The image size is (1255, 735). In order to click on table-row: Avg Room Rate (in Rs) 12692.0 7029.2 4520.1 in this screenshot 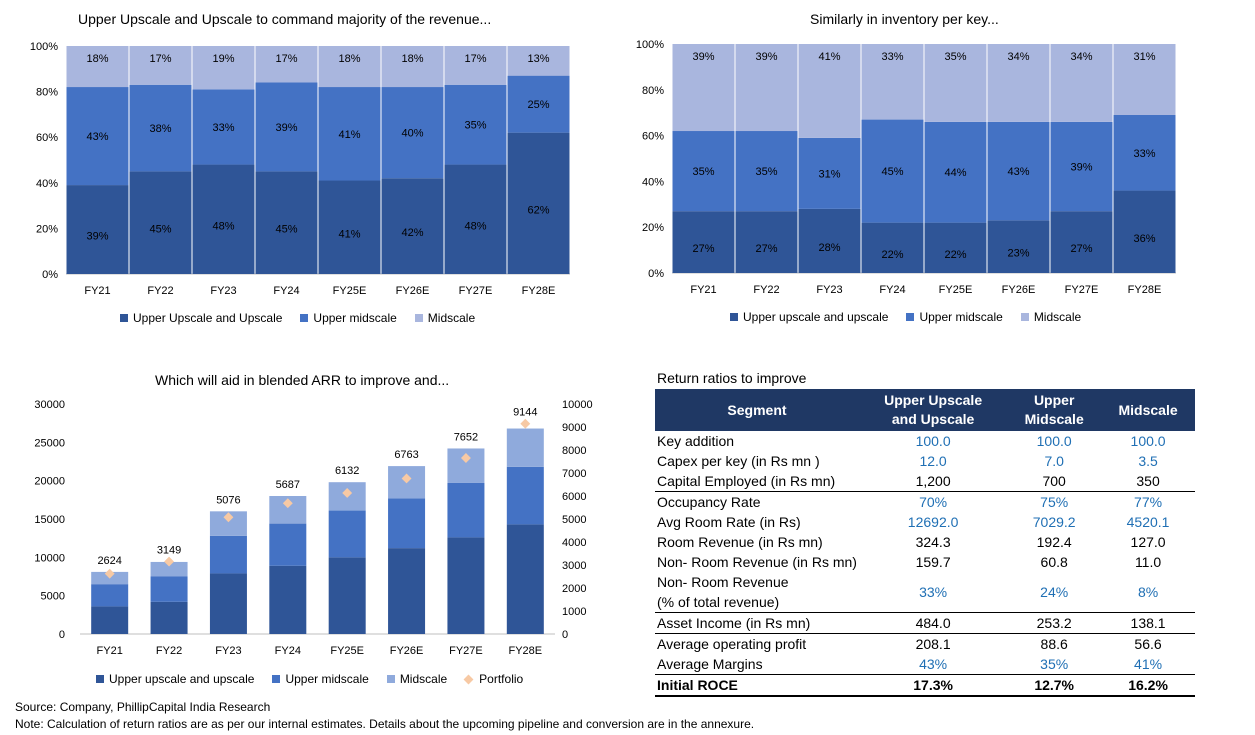, I will do `click(925, 522)`.